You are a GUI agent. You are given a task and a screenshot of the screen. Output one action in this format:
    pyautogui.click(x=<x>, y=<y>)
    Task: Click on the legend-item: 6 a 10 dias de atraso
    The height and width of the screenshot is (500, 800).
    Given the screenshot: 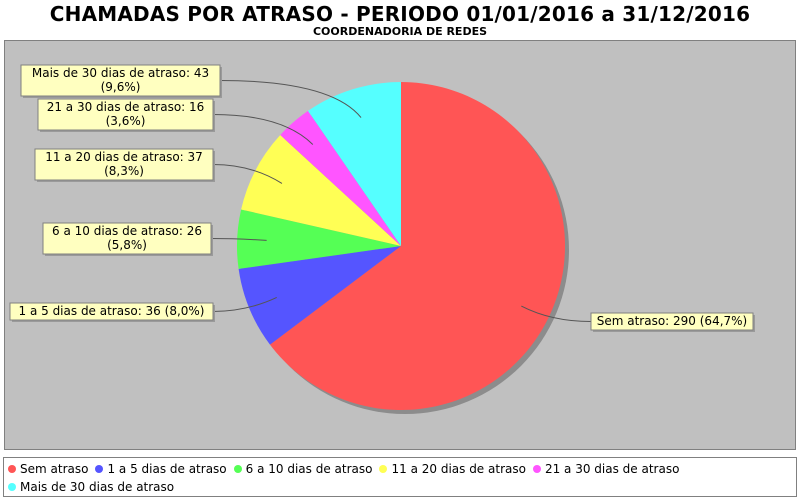 What is the action you would take?
    pyautogui.click(x=303, y=469)
    